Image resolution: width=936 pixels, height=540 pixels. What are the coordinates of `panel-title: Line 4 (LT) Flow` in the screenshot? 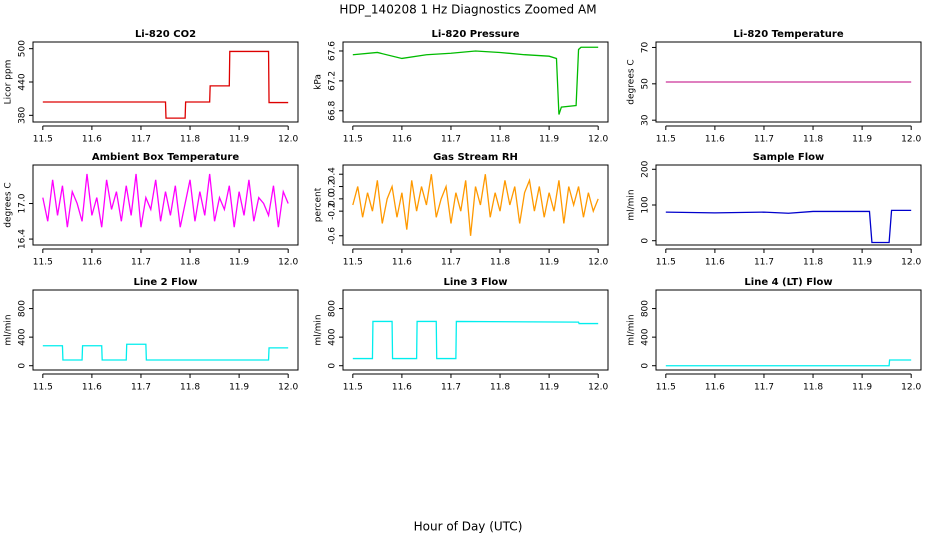 It's located at (788, 282).